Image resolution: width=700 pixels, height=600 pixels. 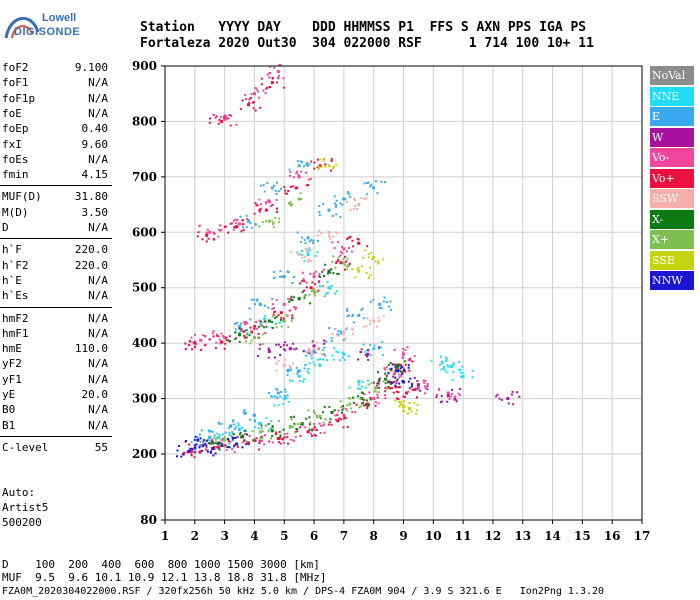 I want to click on param-row: fmin 4.15, so click(x=56, y=174).